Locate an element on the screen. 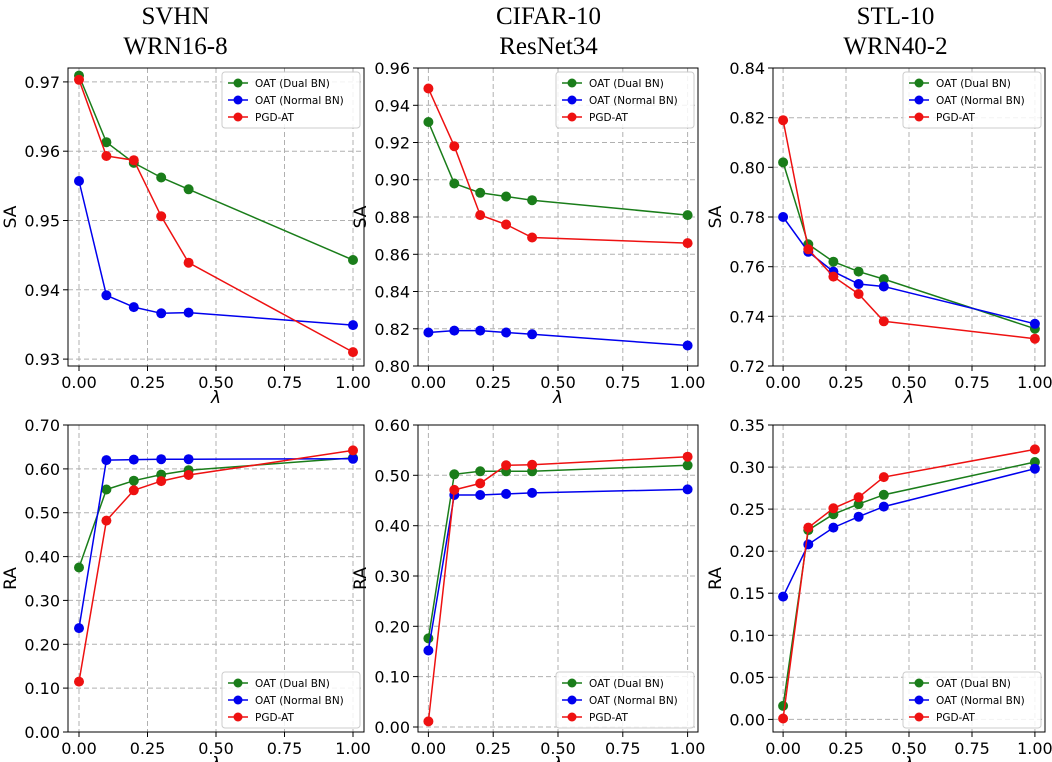  y-tick-label: 0.35 is located at coordinates (747, 425).